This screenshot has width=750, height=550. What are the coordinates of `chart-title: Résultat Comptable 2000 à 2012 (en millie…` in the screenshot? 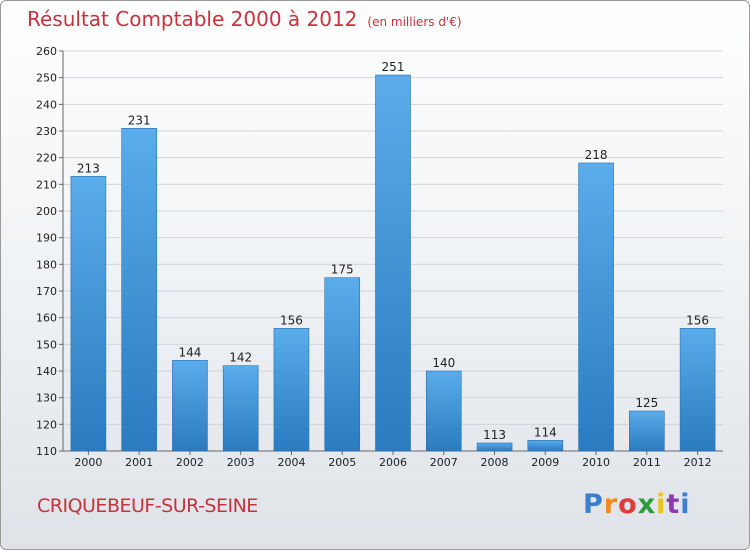 It's located at (244, 19).